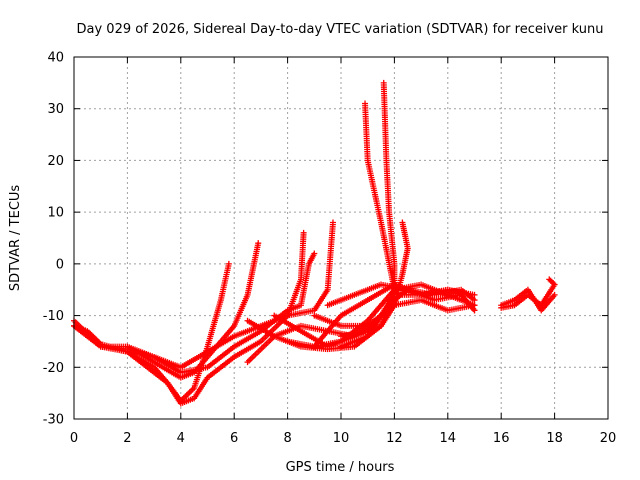 Image resolution: width=640 pixels, height=480 pixels. What do you see at coordinates (181, 438) in the screenshot?
I see `x-tick-label: 4` at bounding box center [181, 438].